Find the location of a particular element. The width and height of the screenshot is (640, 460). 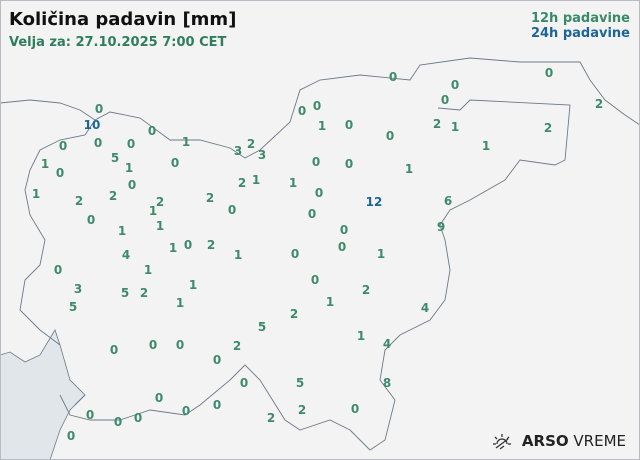

legend: 12h padavine 24h padavine is located at coordinates (580, 26).